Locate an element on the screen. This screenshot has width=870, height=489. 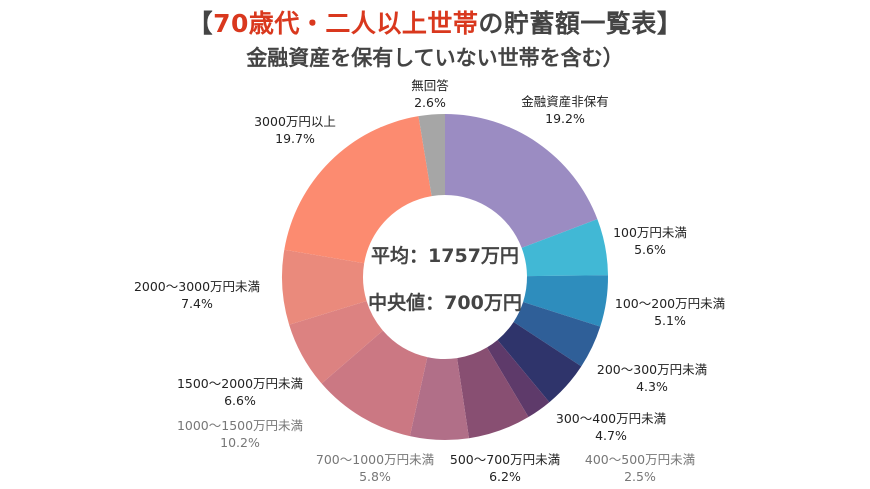
slice-value-label: 4.3% is located at coordinates (652, 386).